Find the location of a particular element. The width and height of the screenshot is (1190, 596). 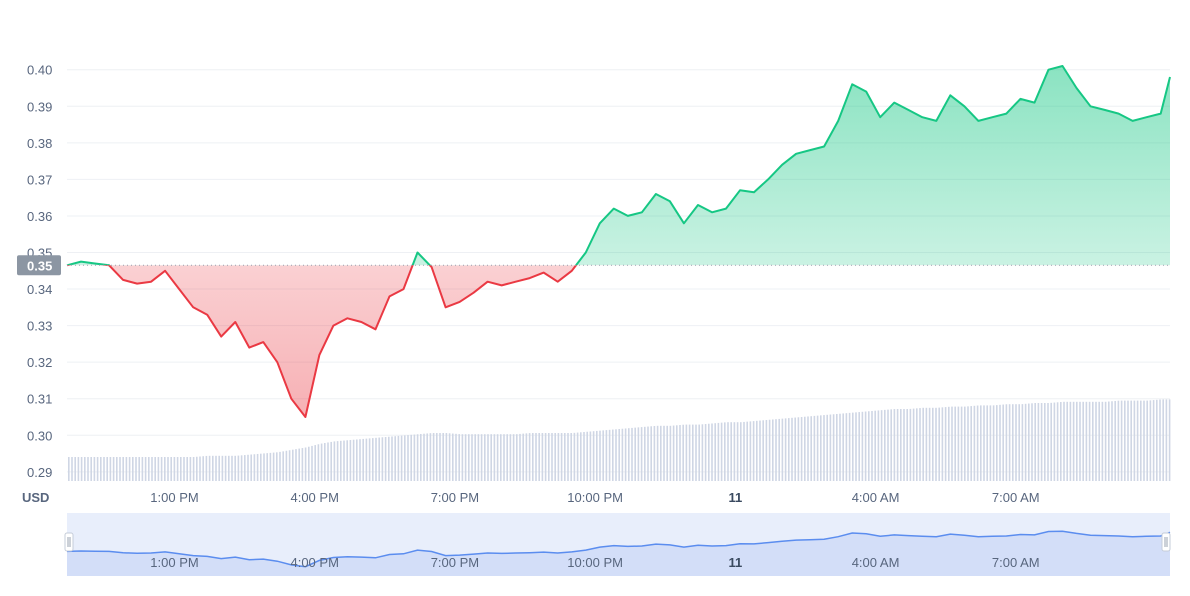

reference-price-label: 0.35 is located at coordinates (39, 265).